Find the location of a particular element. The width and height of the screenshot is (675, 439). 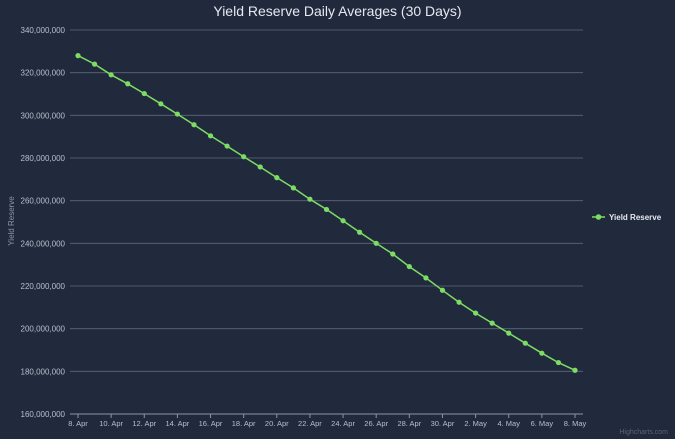

x-tick-label: 12. Apr is located at coordinates (144, 423).